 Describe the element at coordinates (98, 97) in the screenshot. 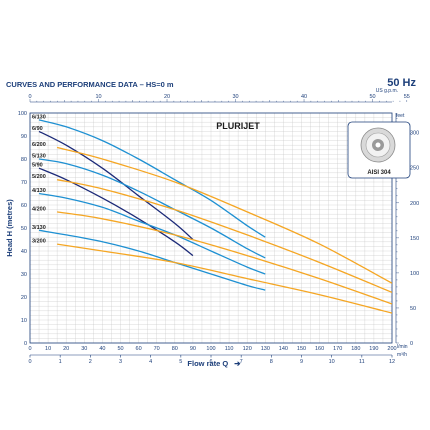

I see `top-tick-label: 10` at that location.